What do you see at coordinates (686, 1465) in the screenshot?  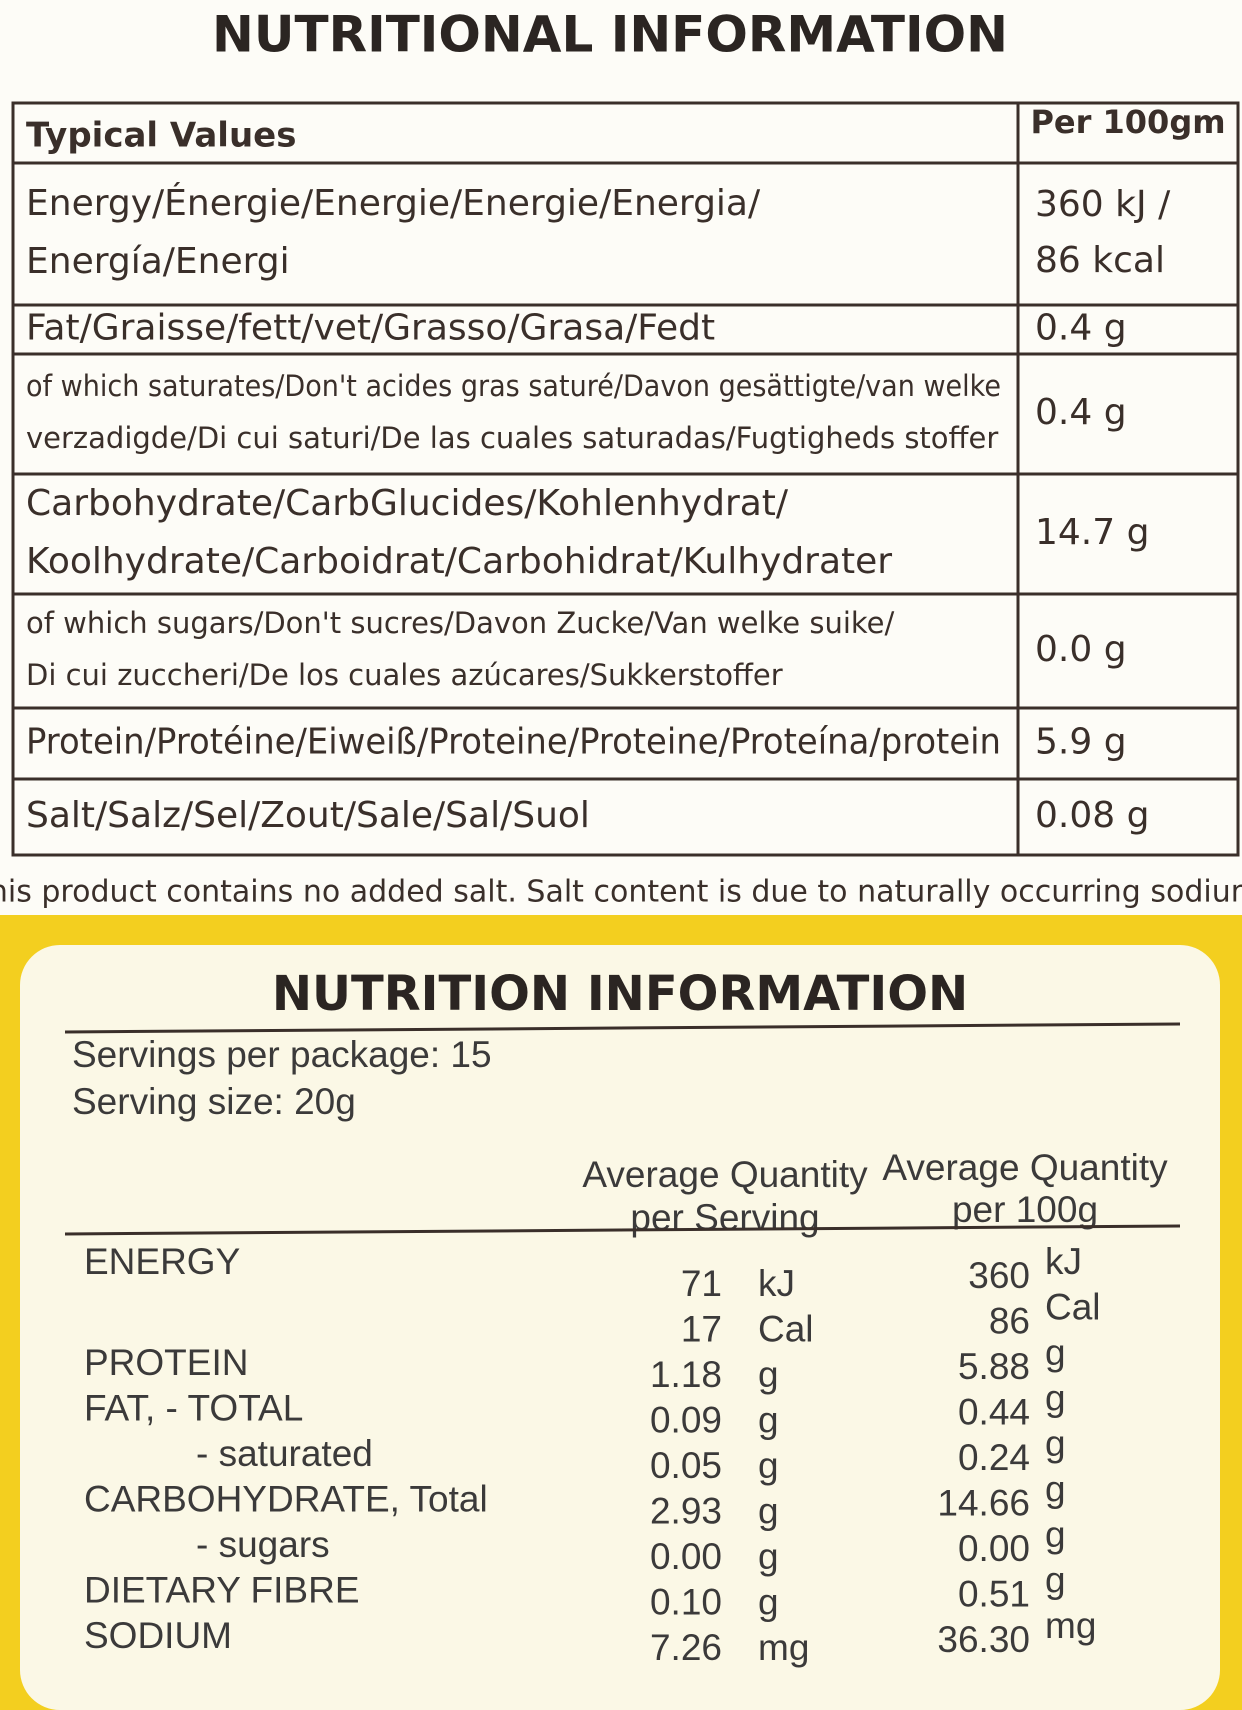 I see `serving-amount: 0.05` at bounding box center [686, 1465].